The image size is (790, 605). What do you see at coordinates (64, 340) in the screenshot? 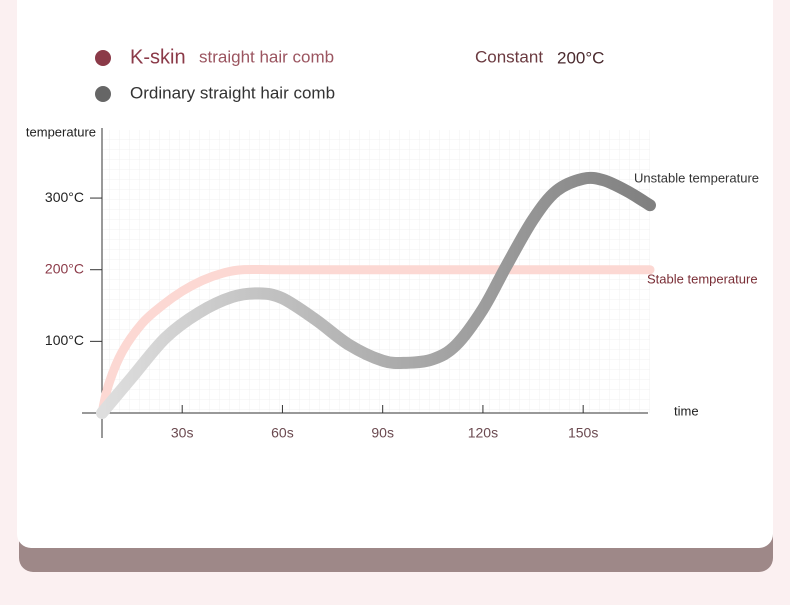
I see `y-tick-label: 100°C` at bounding box center [64, 340].